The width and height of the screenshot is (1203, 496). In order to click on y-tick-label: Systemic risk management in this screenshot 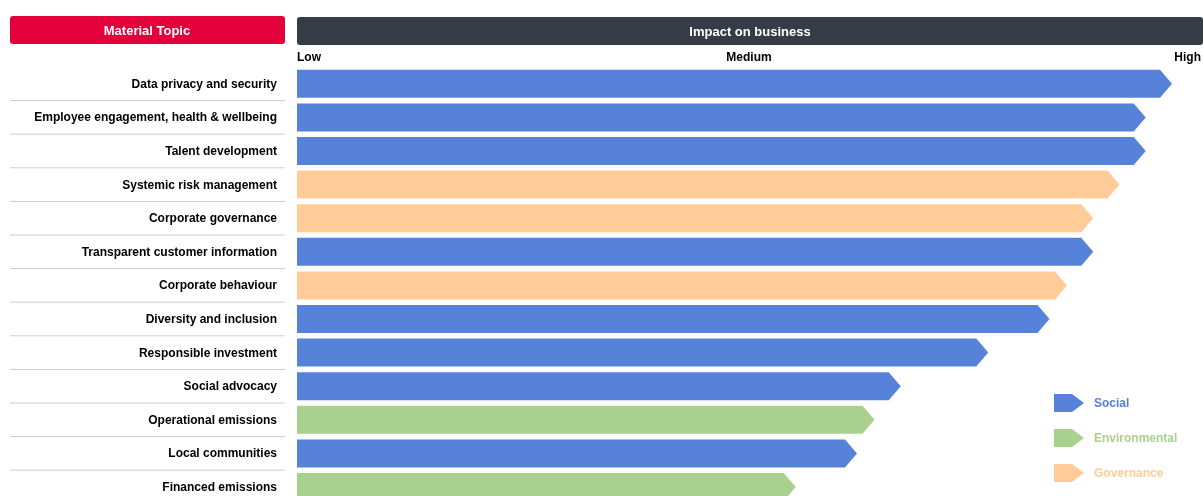, I will do `click(199, 184)`.